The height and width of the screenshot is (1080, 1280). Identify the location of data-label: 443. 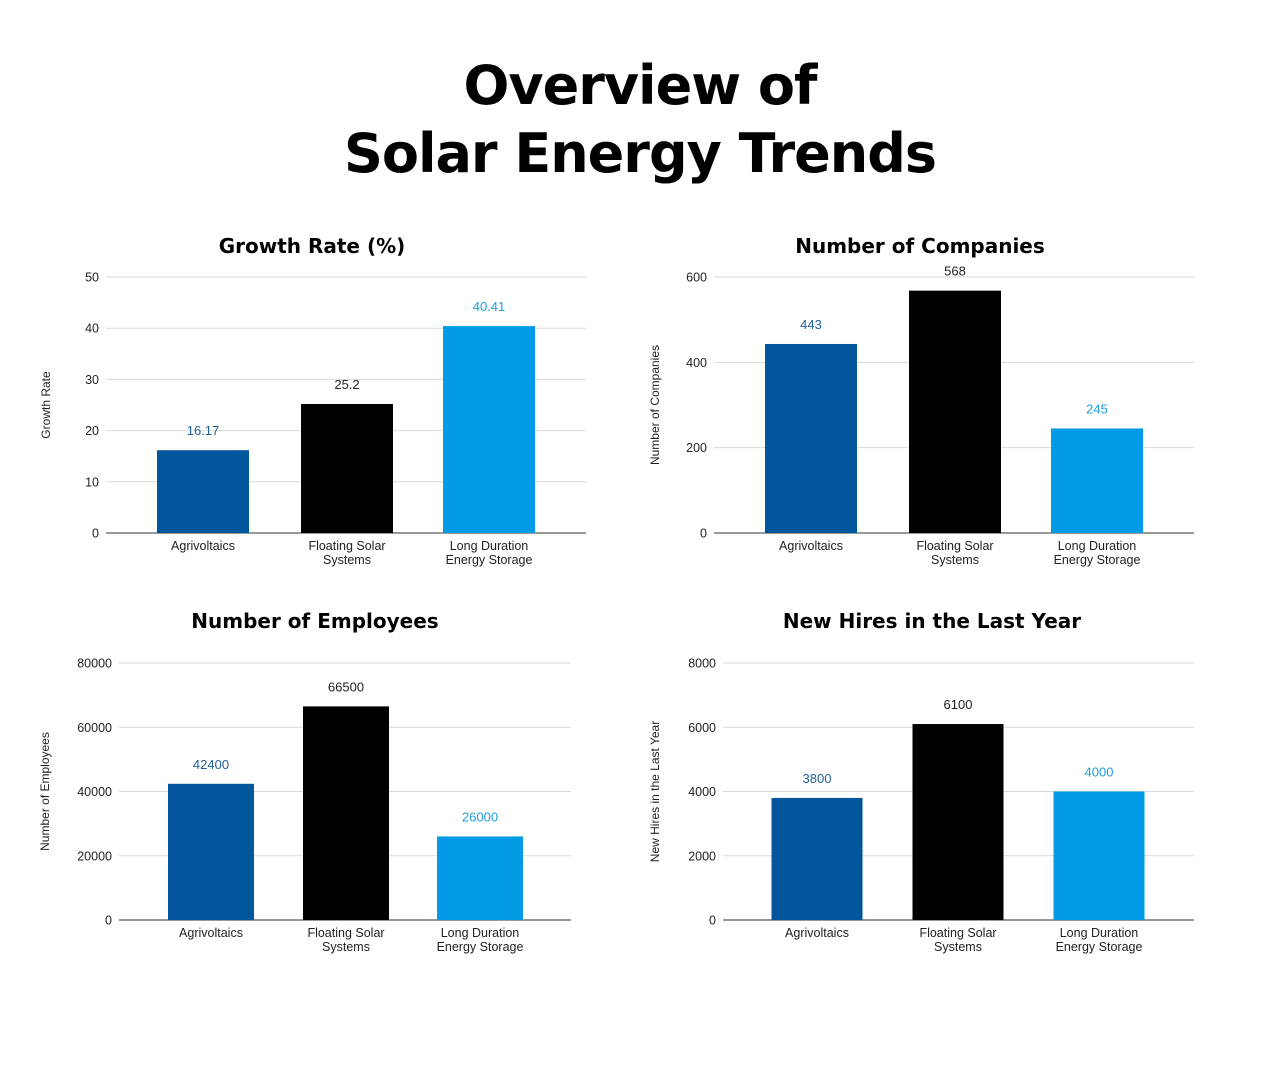
(811, 324).